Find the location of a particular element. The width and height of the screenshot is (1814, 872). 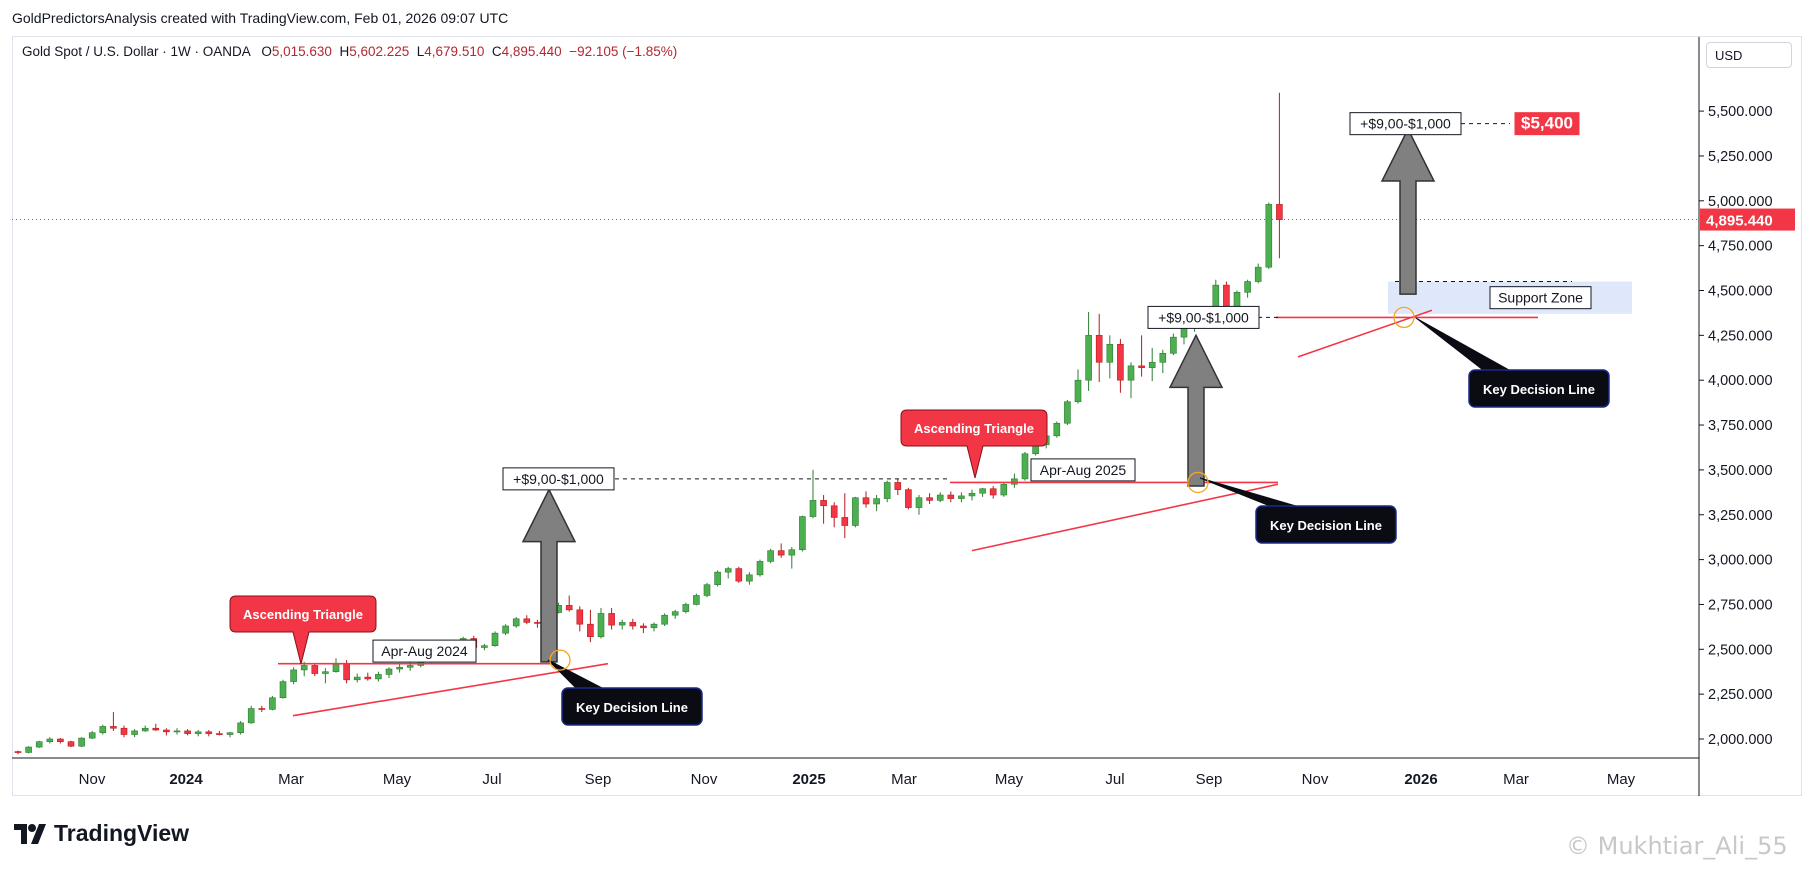

price-tick-label: 3,500.000 is located at coordinates (1740, 471).